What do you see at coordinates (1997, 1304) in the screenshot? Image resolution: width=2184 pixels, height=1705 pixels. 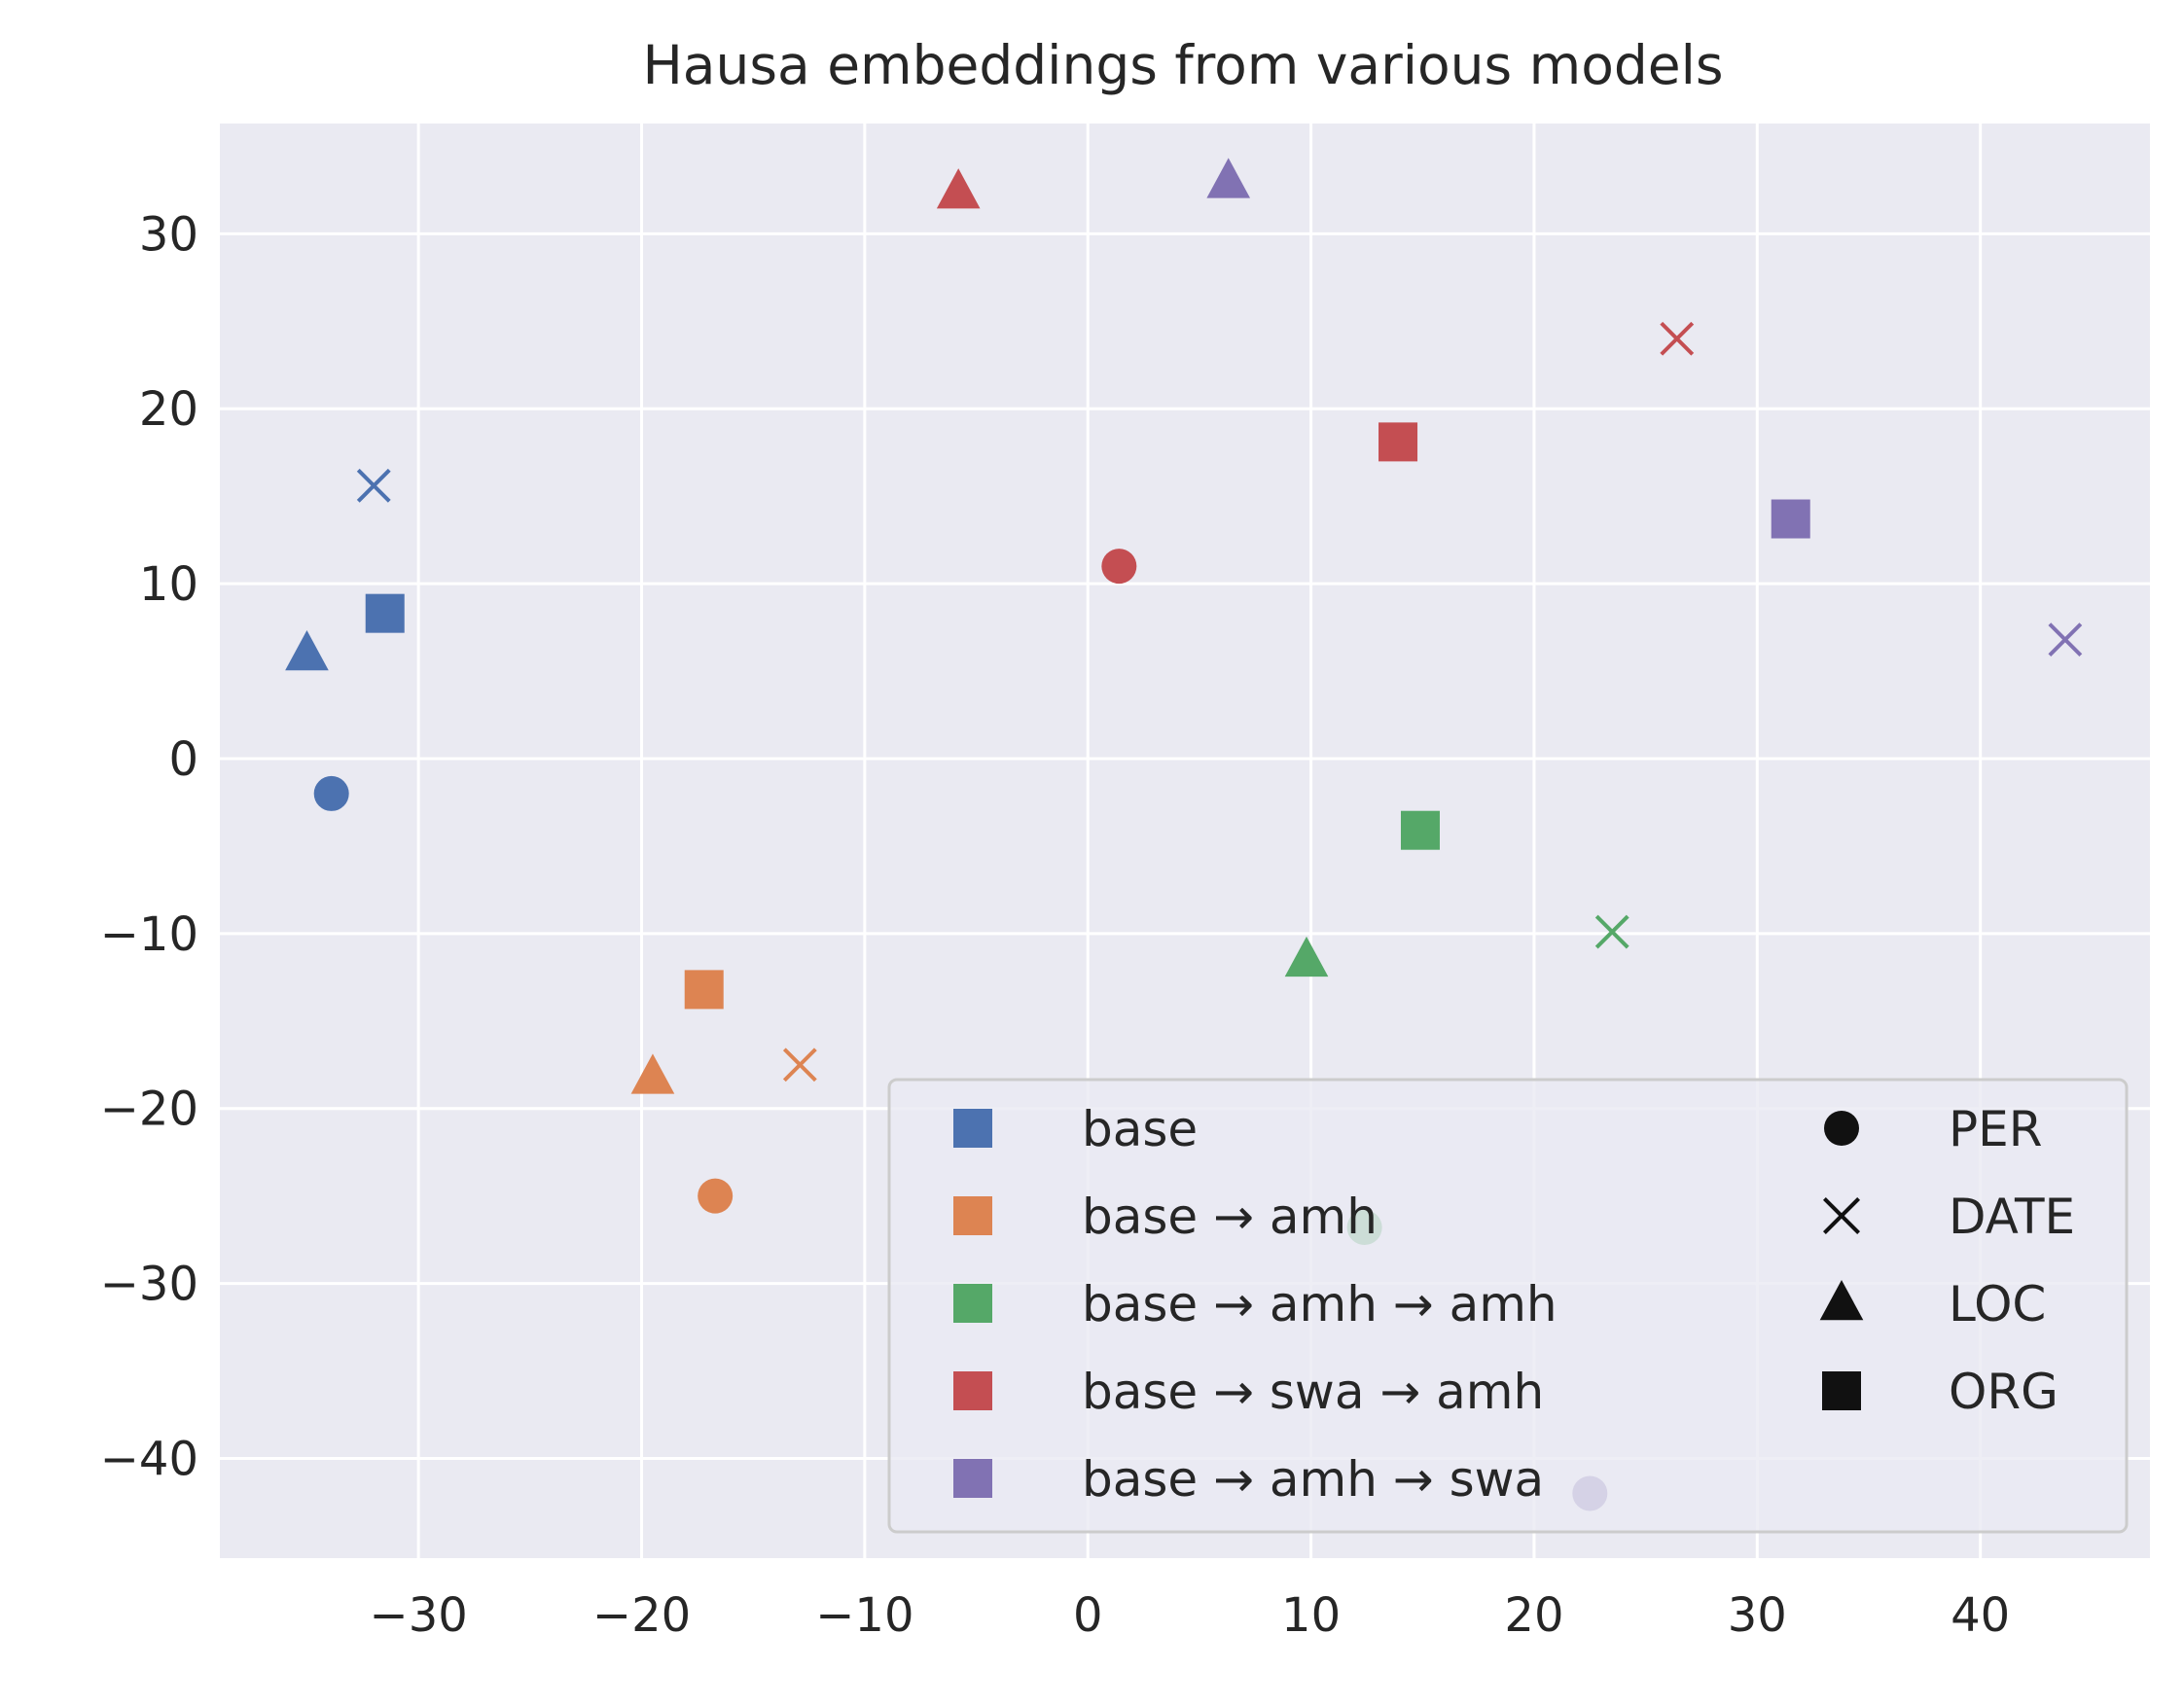 I see `legend-category-label: LOC` at bounding box center [1997, 1304].